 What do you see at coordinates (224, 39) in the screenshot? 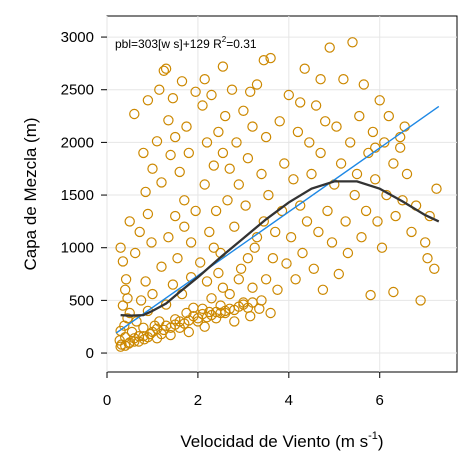
I see `annotation-superscript: 2` at bounding box center [224, 39].